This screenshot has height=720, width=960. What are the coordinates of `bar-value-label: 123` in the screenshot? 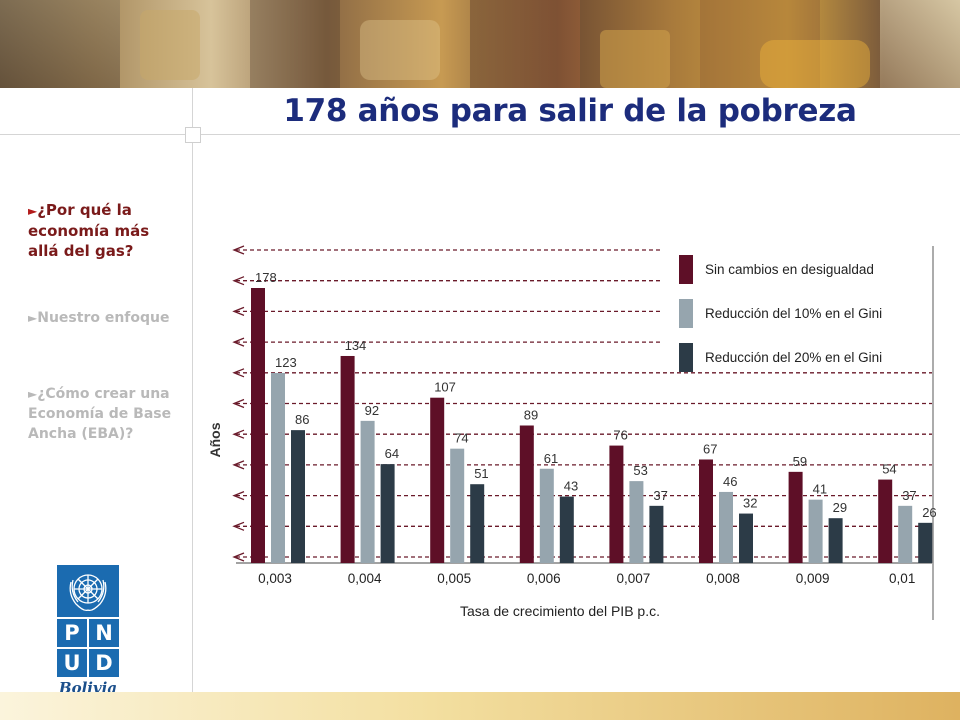 It's located at (286, 362).